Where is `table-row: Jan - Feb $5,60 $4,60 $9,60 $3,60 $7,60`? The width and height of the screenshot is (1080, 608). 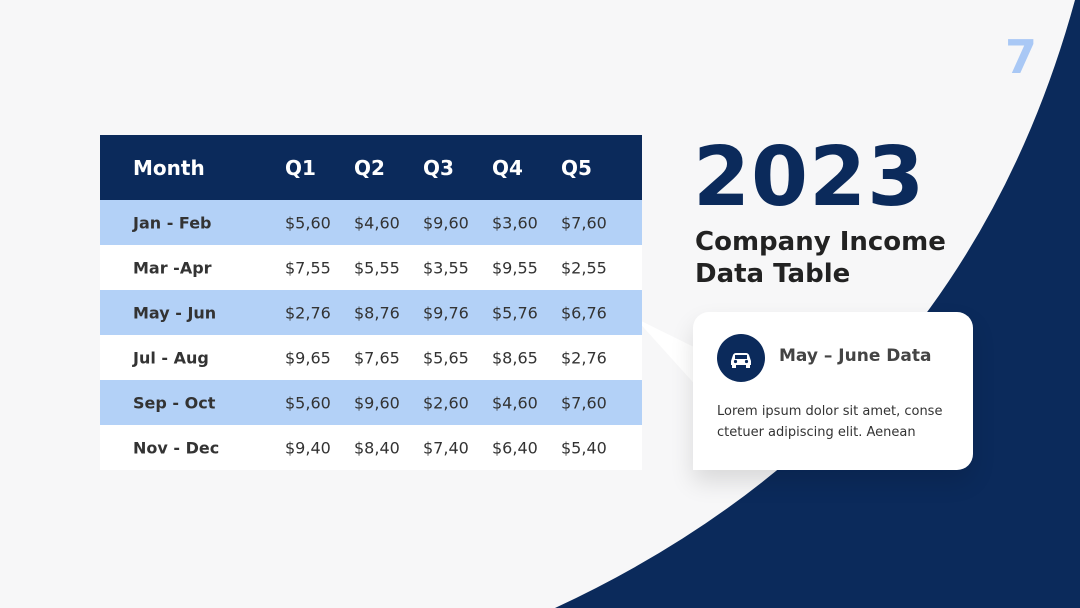 table-row: Jan - Feb $5,60 $4,60 $9,60 $3,60 $7,60 is located at coordinates (371, 222).